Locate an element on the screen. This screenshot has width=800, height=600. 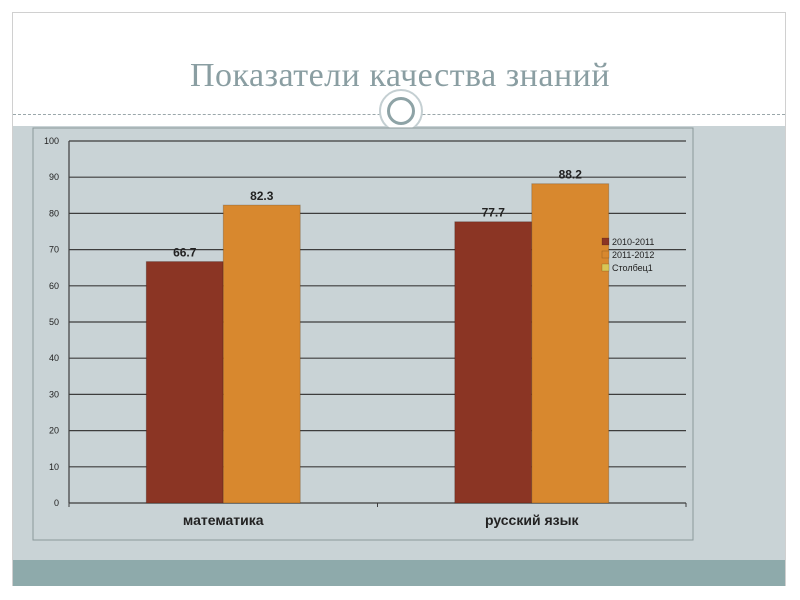
footer-band is located at coordinates (399, 573).